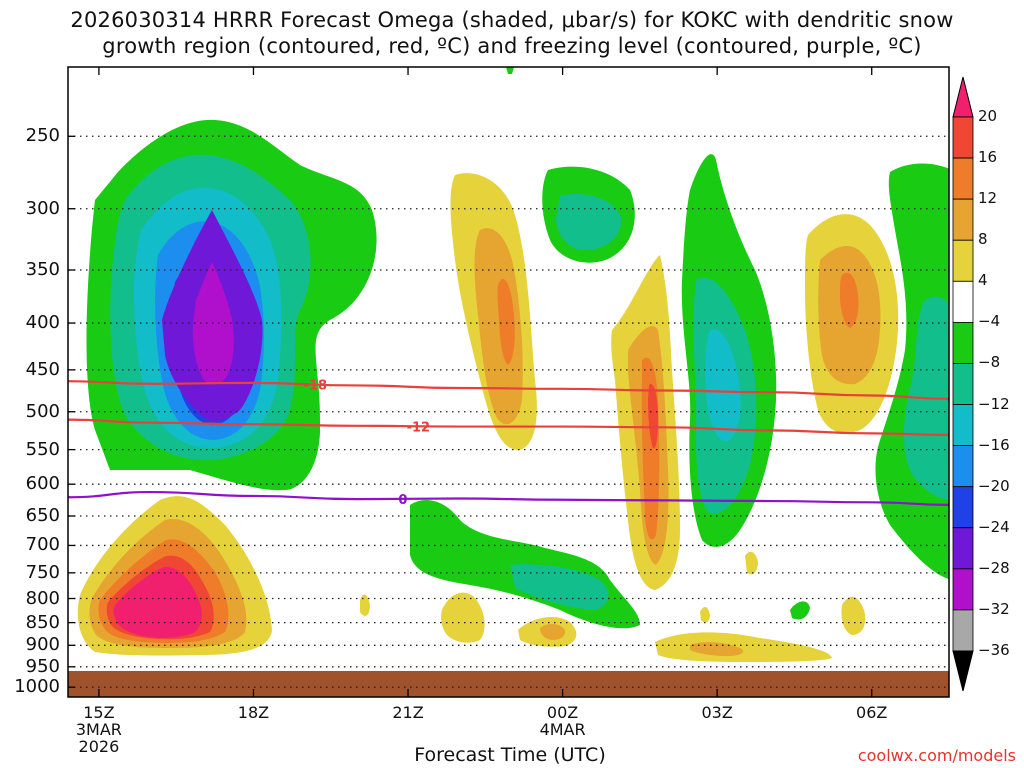  What do you see at coordinates (42, 136) in the screenshot?
I see `y-tick-label-250: 250` at bounding box center [42, 136].